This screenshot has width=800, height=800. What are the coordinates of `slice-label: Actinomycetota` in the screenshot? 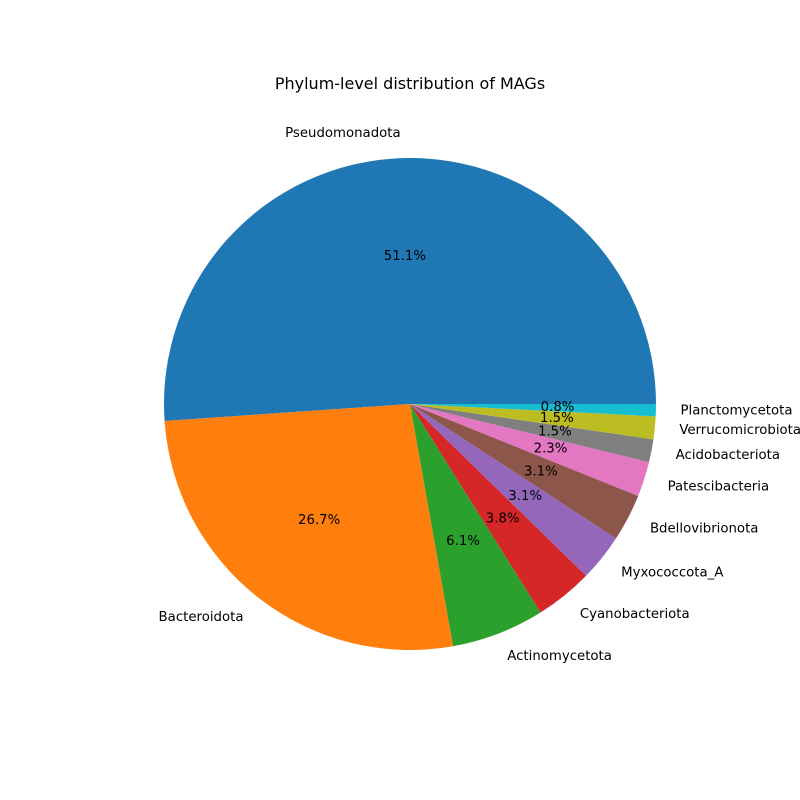 It's located at (559, 656).